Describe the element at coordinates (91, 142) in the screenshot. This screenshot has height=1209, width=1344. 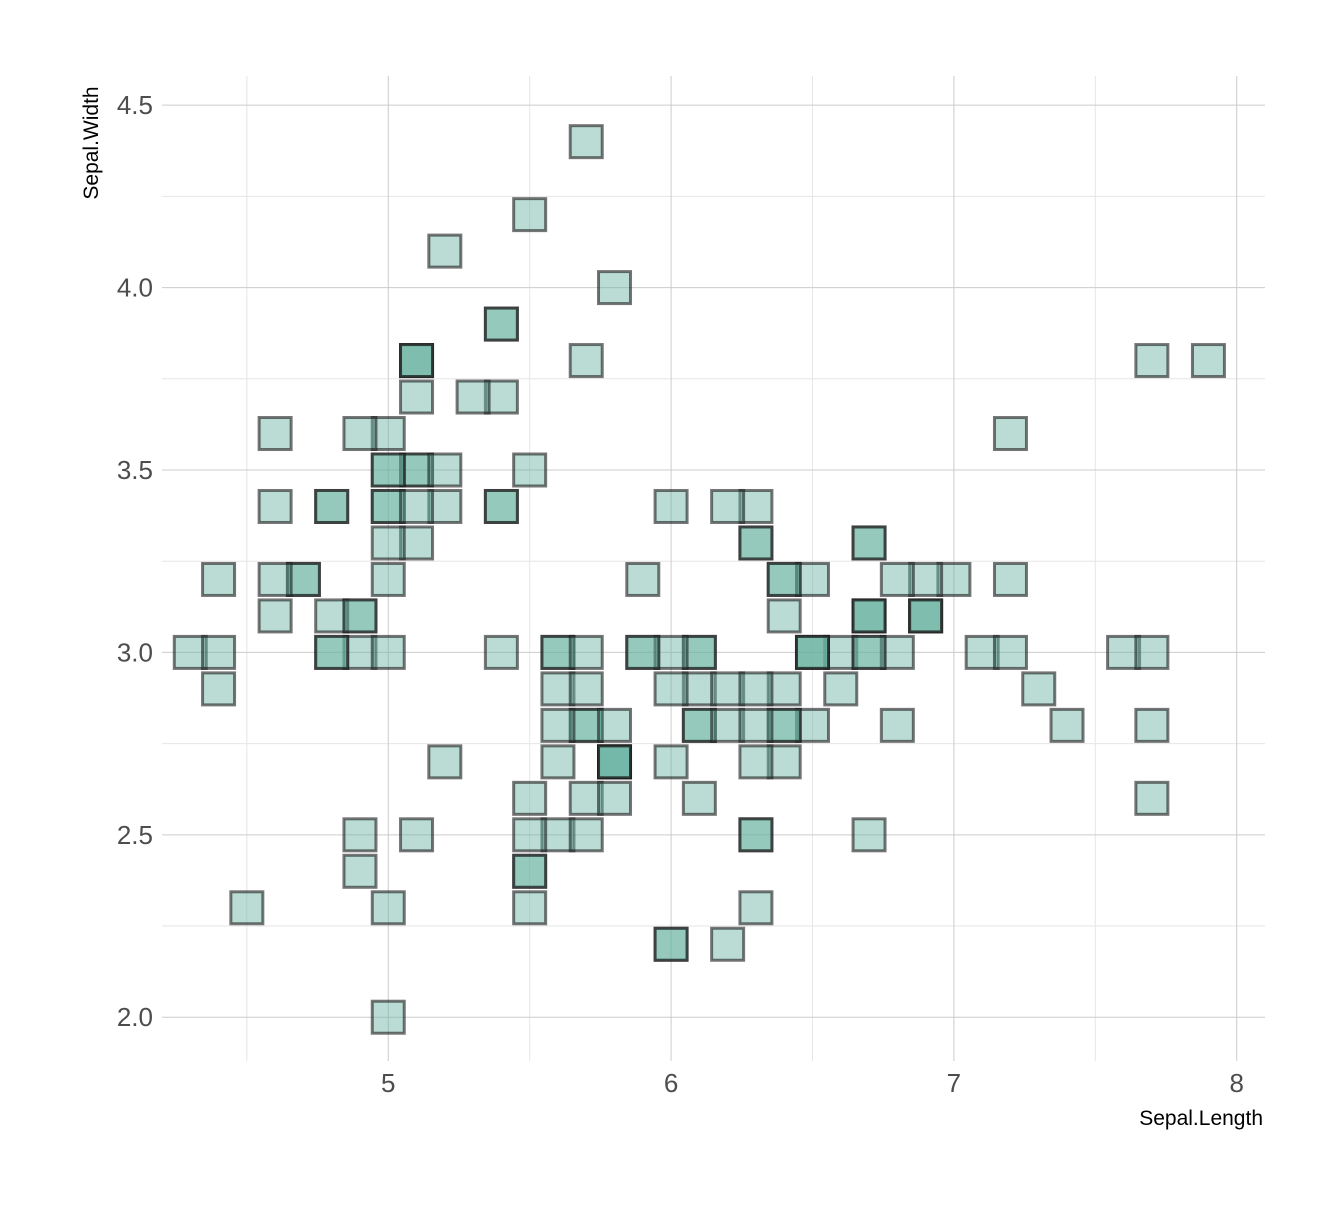
I see `y-axis-title: Sepal.Width` at that location.